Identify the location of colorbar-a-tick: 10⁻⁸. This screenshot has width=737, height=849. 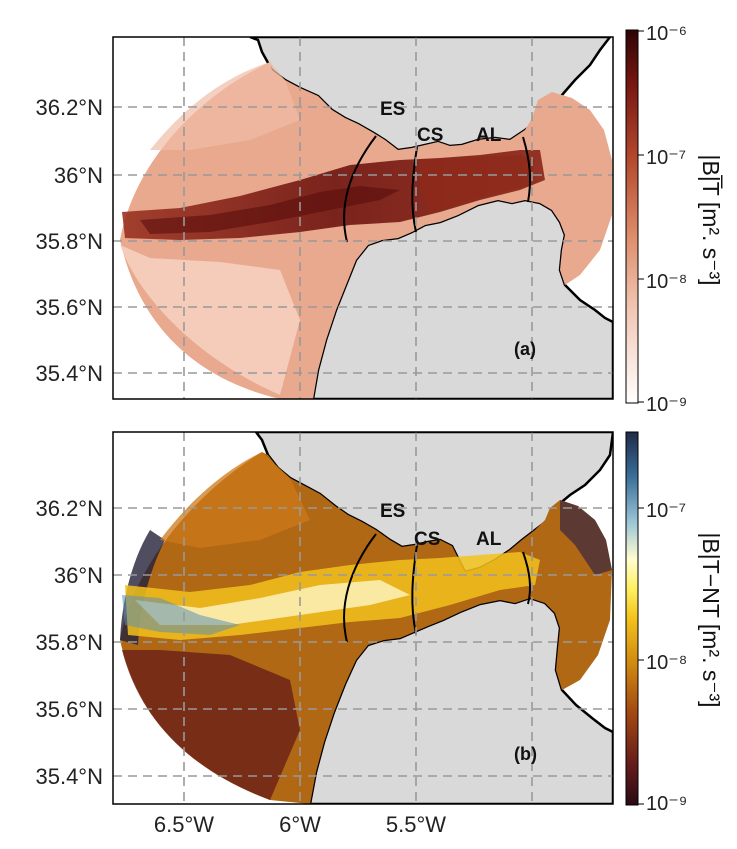
(666, 282).